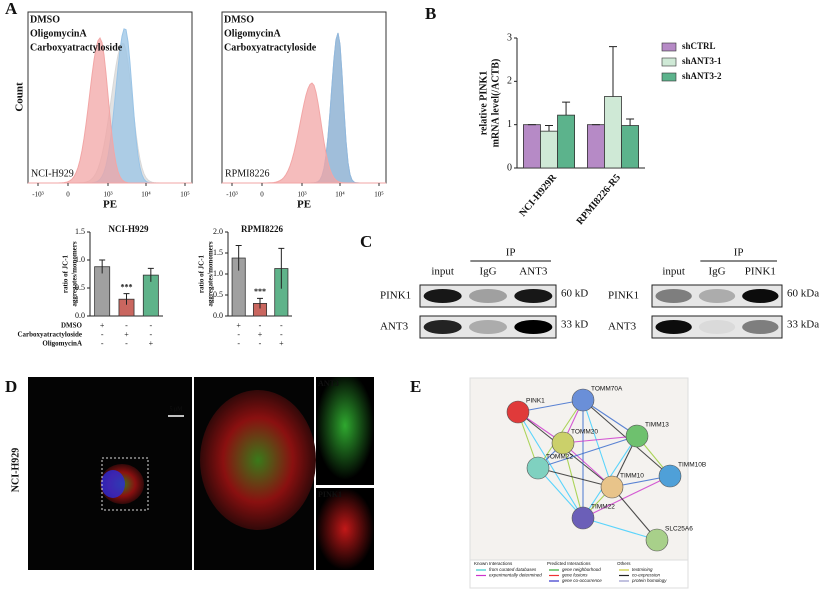  Describe the element at coordinates (110, 205) in the screenshot. I see `x-axis-label: PE` at that location.